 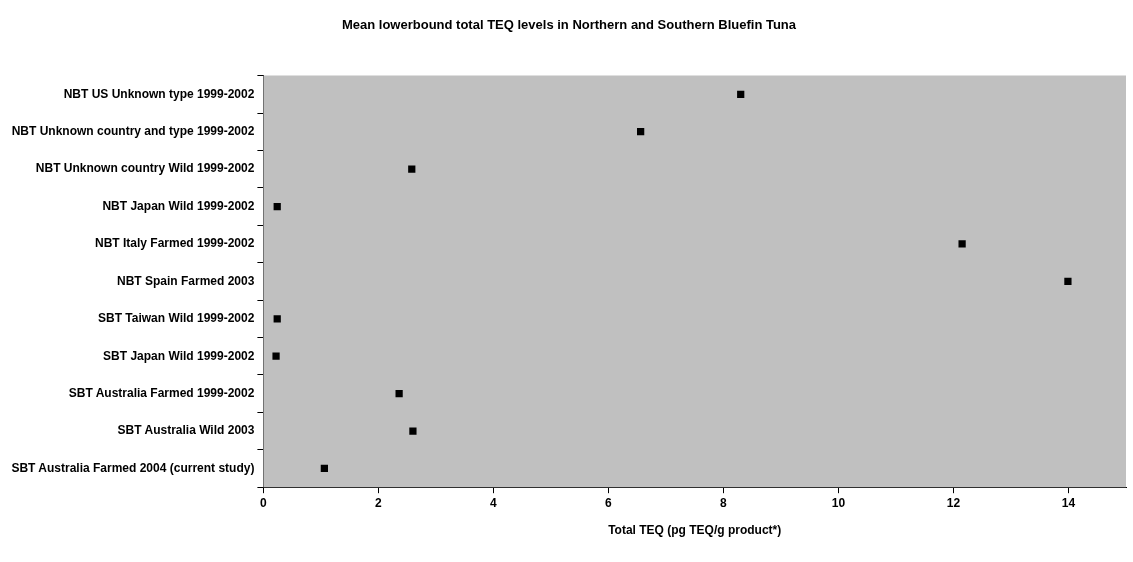 I want to click on y-tick-label: NBT US Unknown type 1999-2002, so click(x=159, y=93).